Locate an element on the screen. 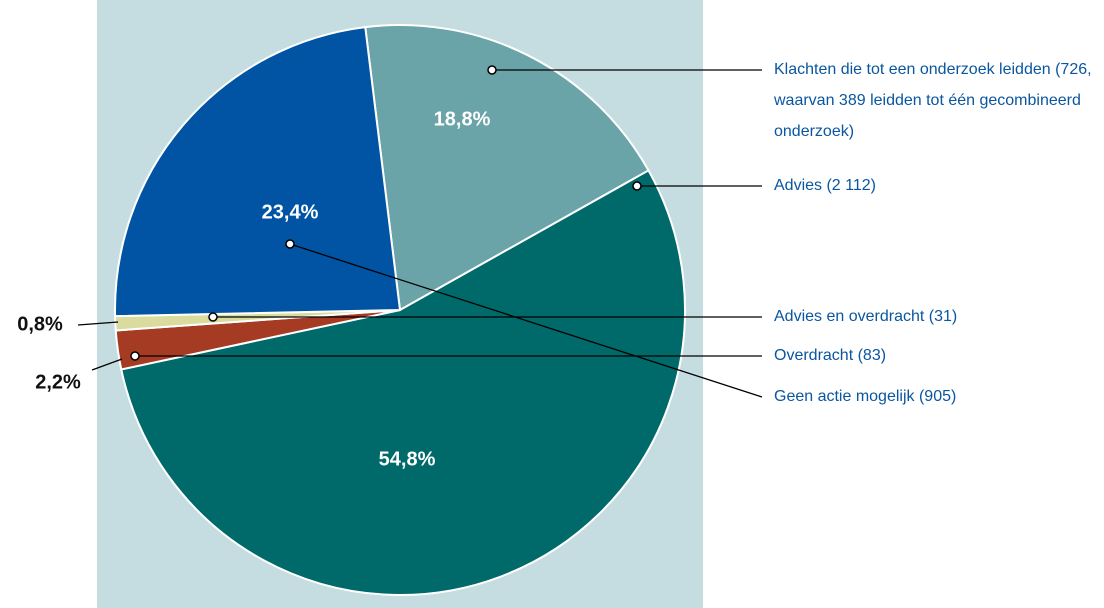  value-label: 18,8% is located at coordinates (462, 119).